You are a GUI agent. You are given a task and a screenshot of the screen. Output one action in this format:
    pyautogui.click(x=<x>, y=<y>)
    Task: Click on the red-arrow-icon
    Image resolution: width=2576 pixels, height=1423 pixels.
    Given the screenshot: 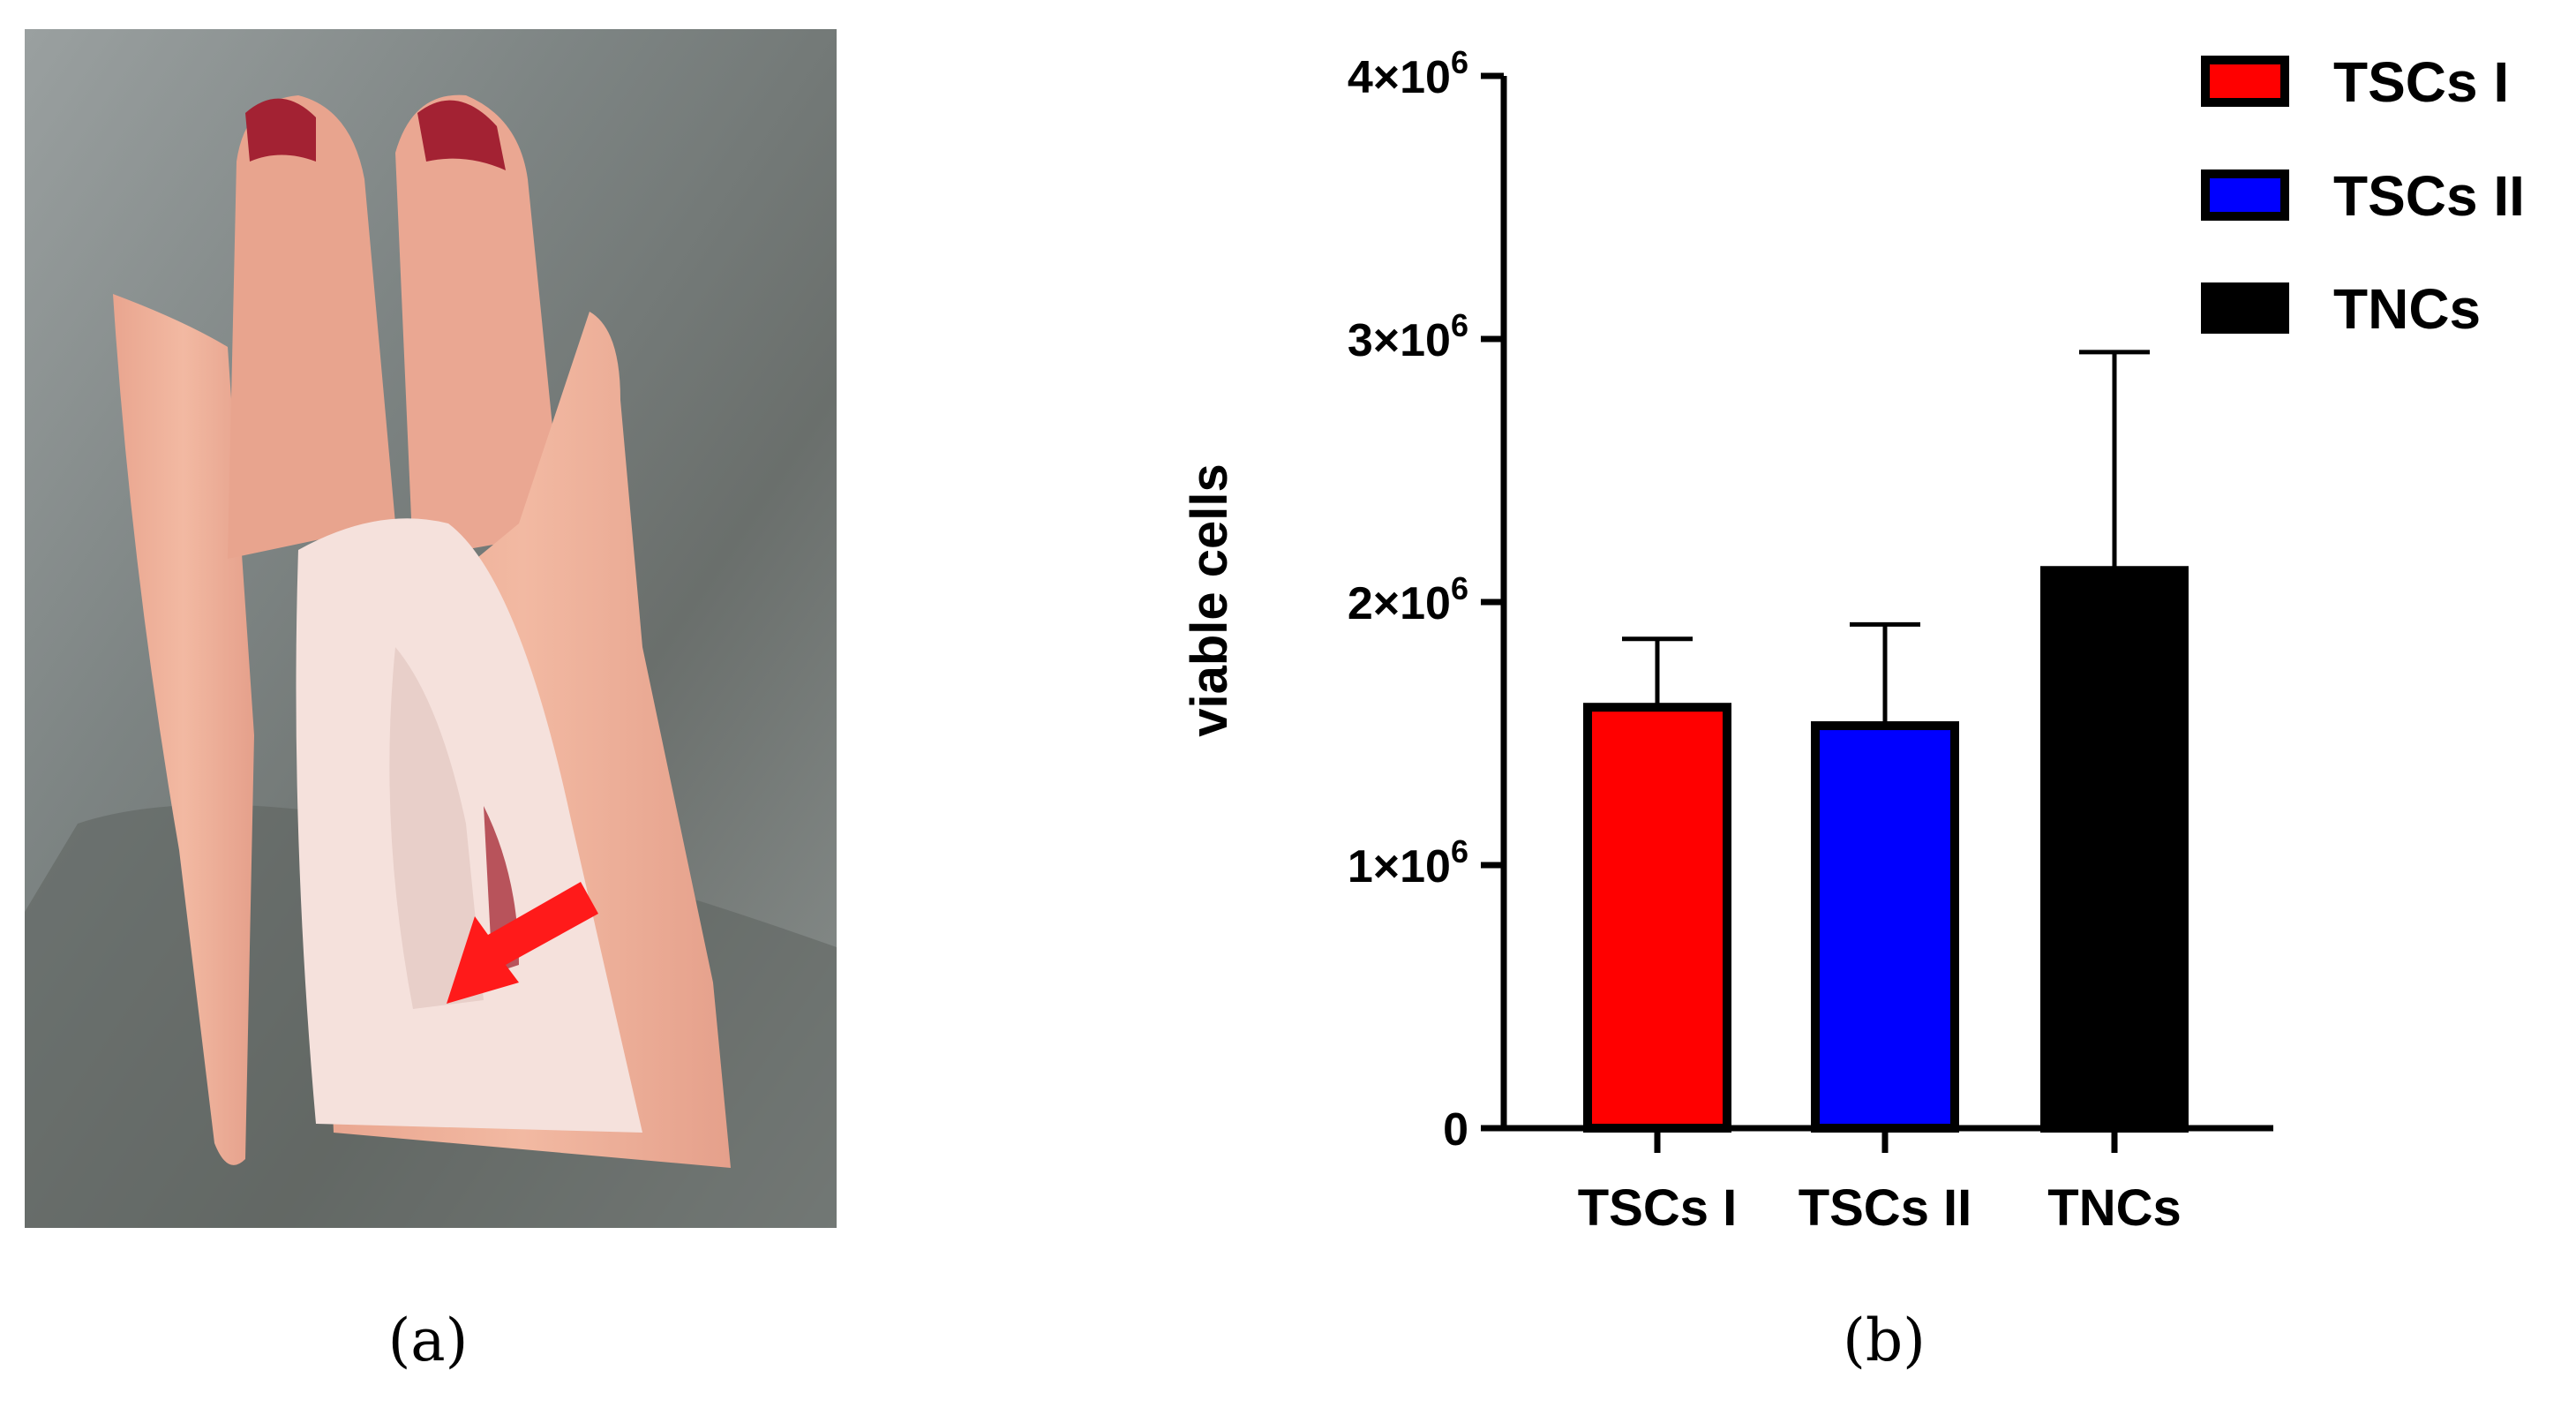 What is the action you would take?
    pyautogui.click(x=522, y=943)
    